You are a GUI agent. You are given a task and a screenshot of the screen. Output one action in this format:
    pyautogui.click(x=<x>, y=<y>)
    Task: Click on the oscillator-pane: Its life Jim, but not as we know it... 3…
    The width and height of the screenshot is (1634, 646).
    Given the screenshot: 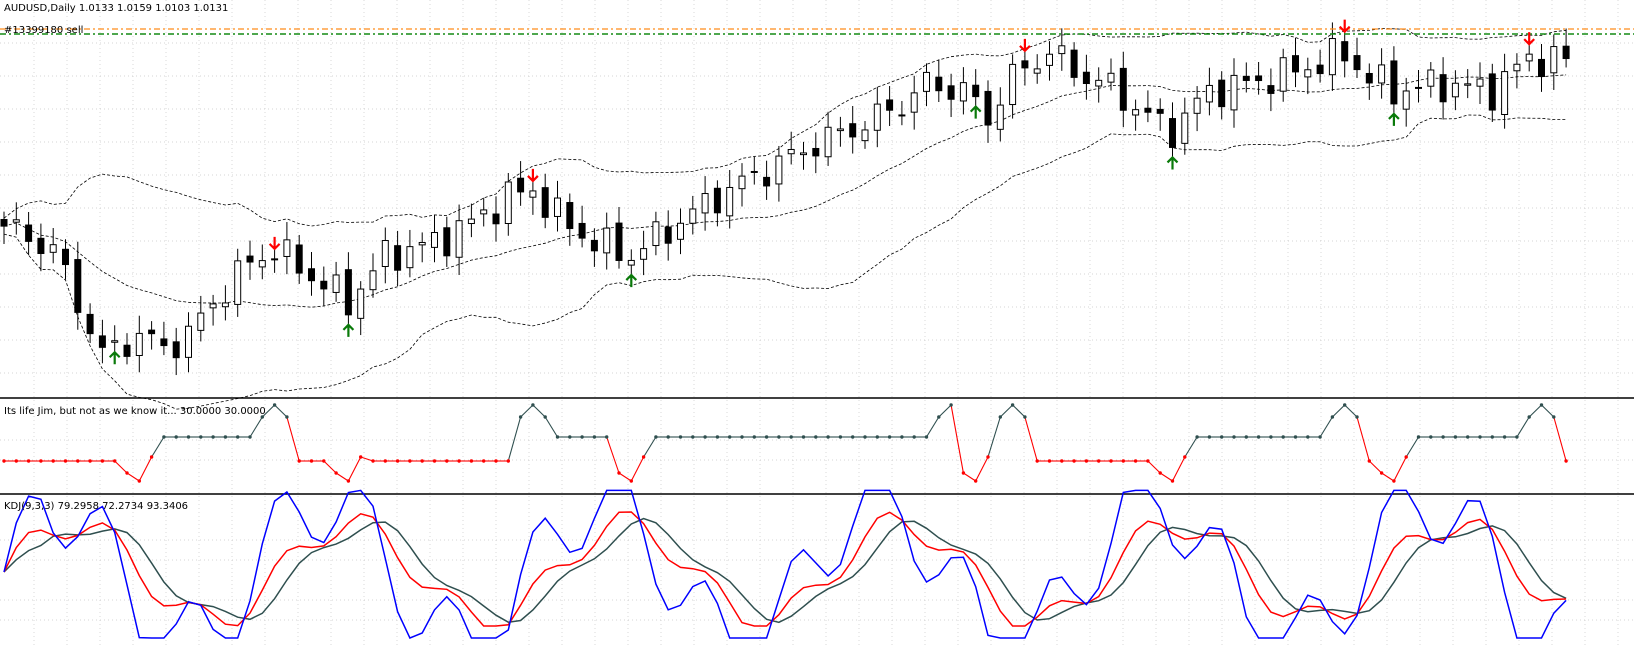 What is the action you would take?
    pyautogui.click(x=785, y=443)
    